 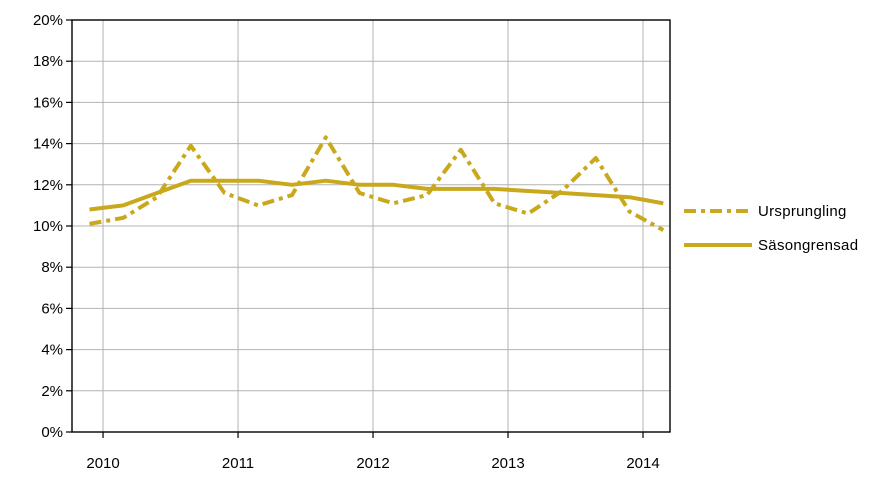 What do you see at coordinates (52, 308) in the screenshot?
I see `y-tick-label: 6%` at bounding box center [52, 308].